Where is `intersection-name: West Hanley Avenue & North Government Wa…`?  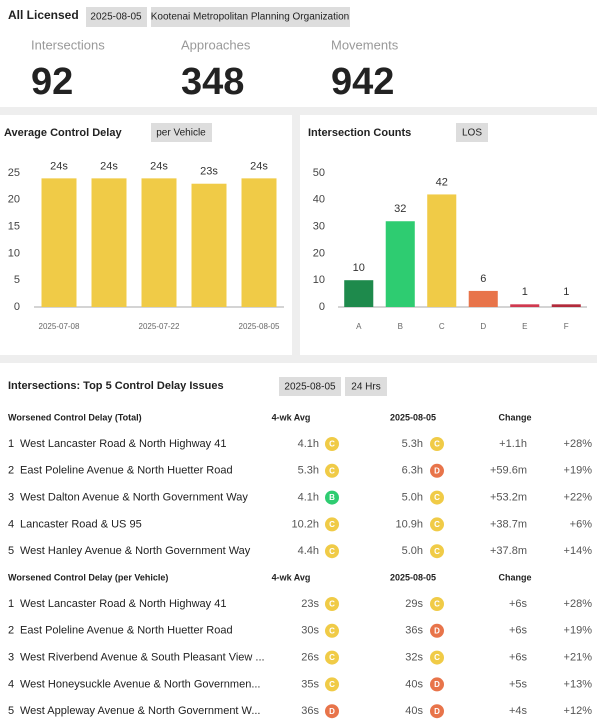
intersection-name: West Hanley Avenue & North Government Wa… is located at coordinates (135, 551).